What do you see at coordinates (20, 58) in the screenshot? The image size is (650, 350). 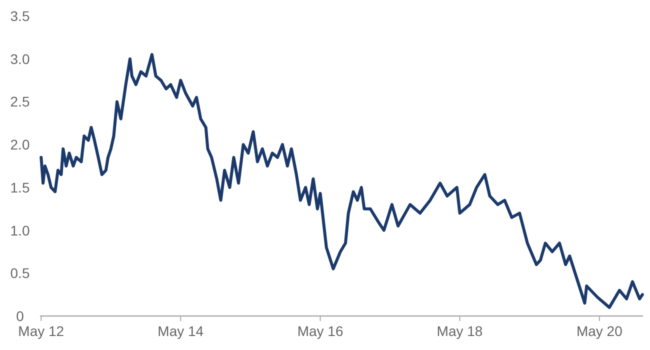 I see `y-tick-label: 3.0` at bounding box center [20, 58].